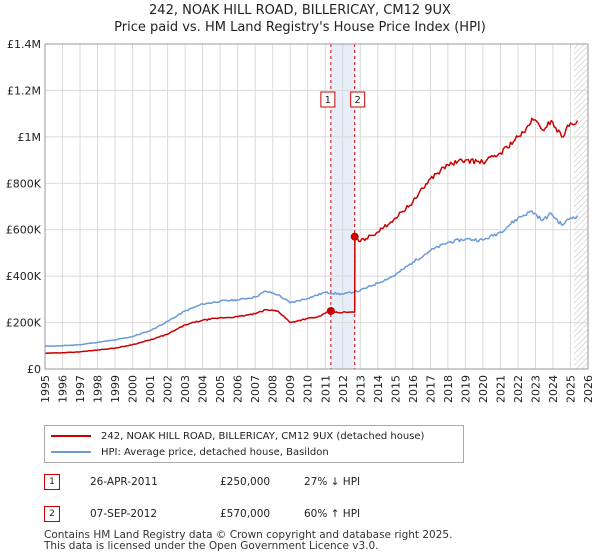  I want to click on x-tick-label: 2021, so click(500, 389).